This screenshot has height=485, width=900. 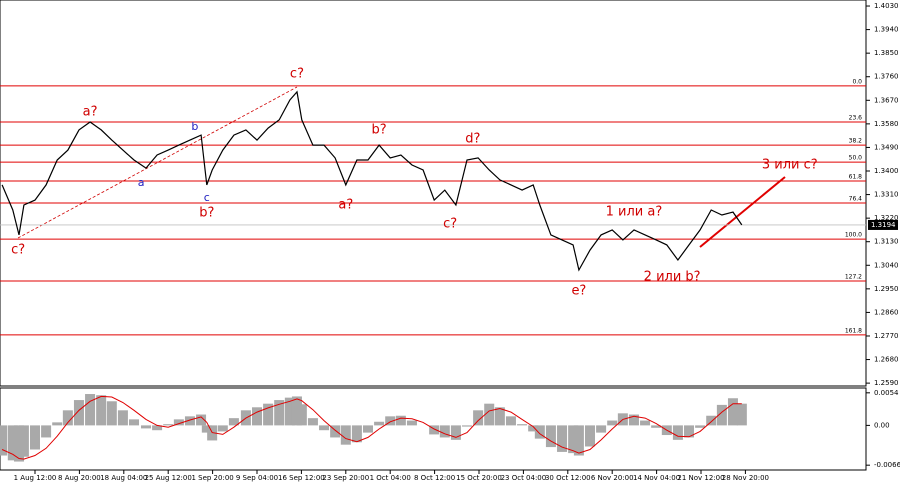 What do you see at coordinates (886, 393) in the screenshot?
I see `macd-tick-label: 0.0054` at bounding box center [886, 393].